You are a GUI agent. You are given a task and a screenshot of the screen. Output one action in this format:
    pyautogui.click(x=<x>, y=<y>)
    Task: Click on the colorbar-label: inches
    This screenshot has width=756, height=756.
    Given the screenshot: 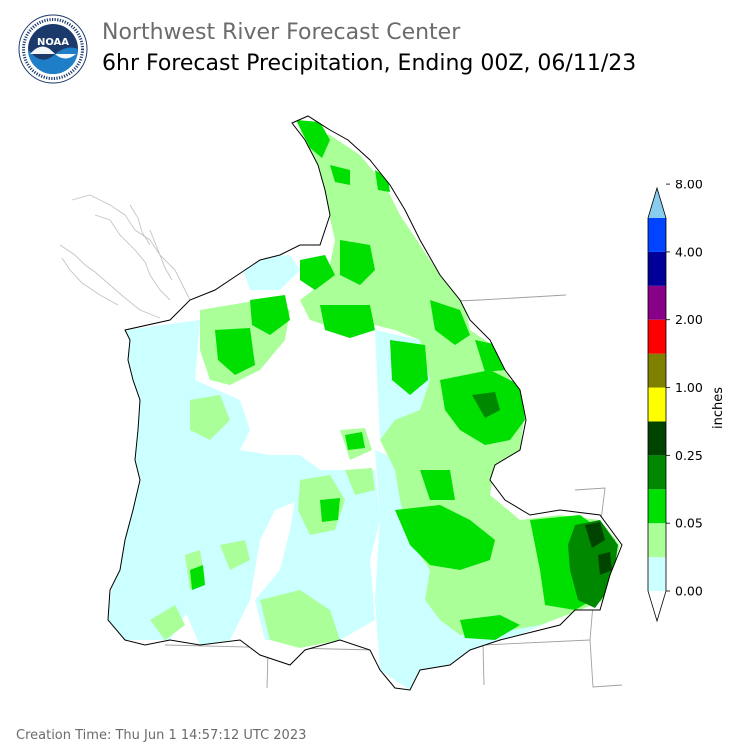 What is the action you would take?
    pyautogui.click(x=718, y=408)
    